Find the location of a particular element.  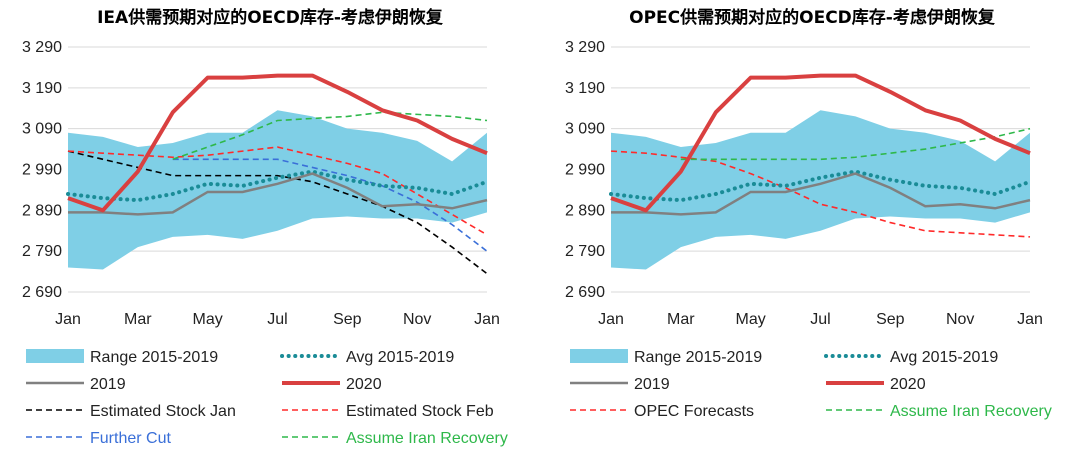

legend-label: OPEC Forecasts is located at coordinates (694, 411).